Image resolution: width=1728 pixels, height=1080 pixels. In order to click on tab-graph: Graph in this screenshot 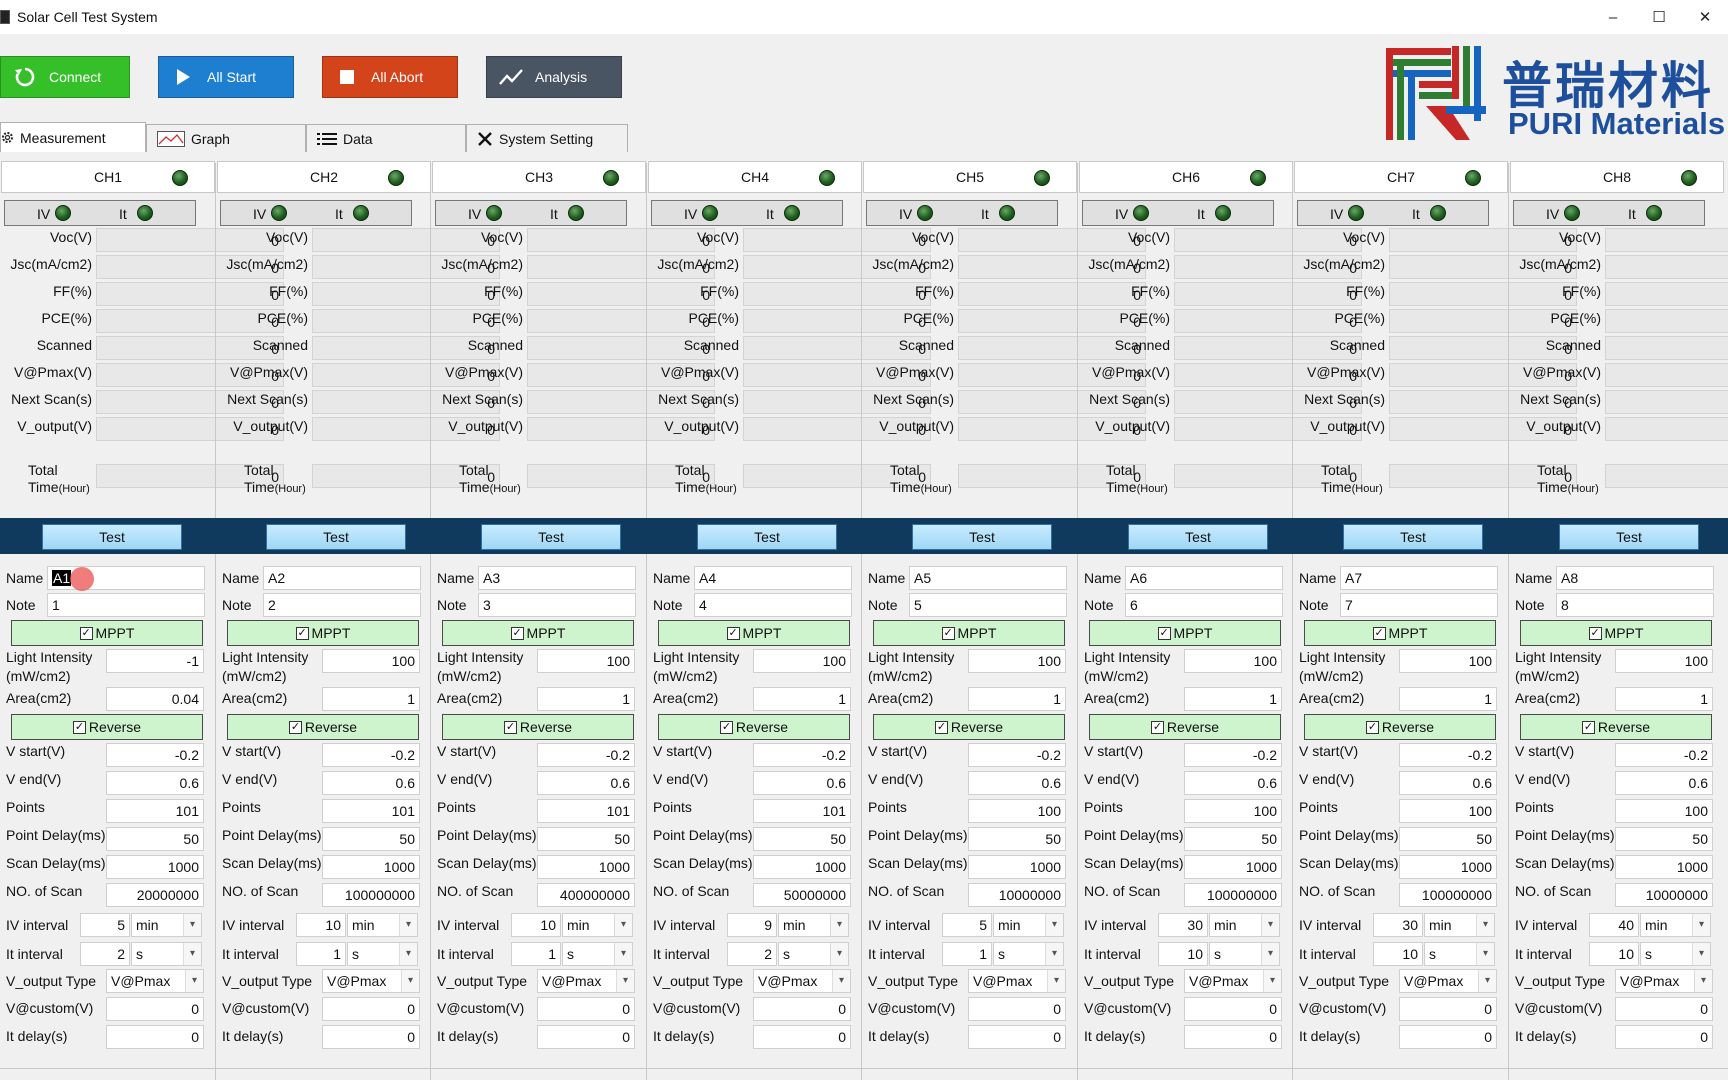, I will do `click(226, 138)`.